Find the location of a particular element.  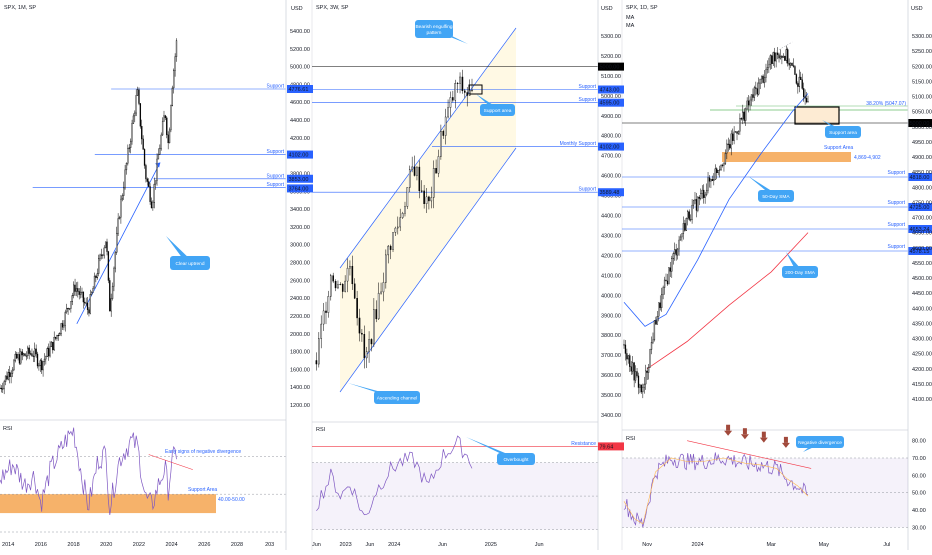

panel-3-overlay-ma: MA is located at coordinates (630, 26).